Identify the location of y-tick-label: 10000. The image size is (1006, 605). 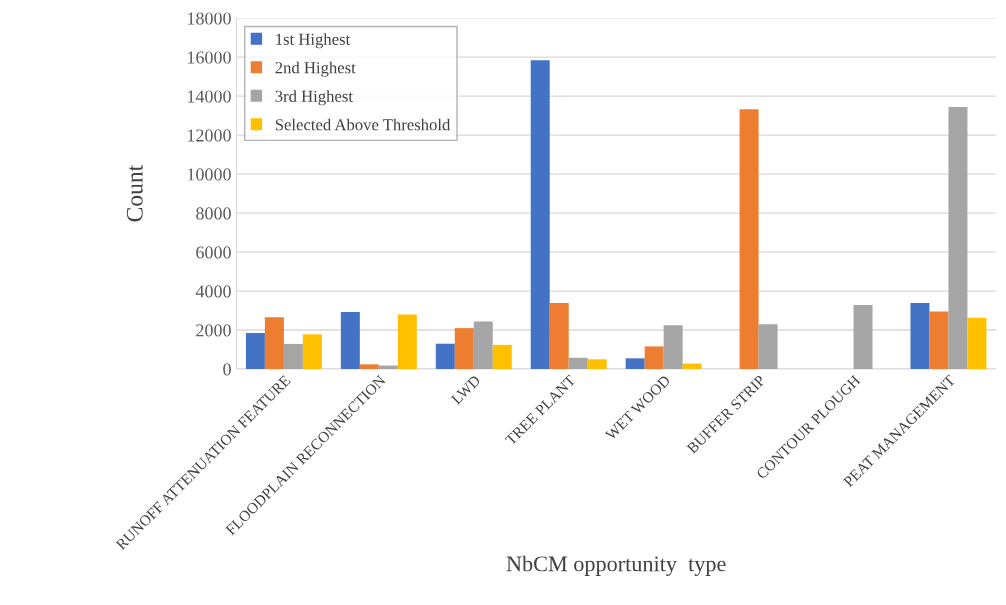
(209, 174).